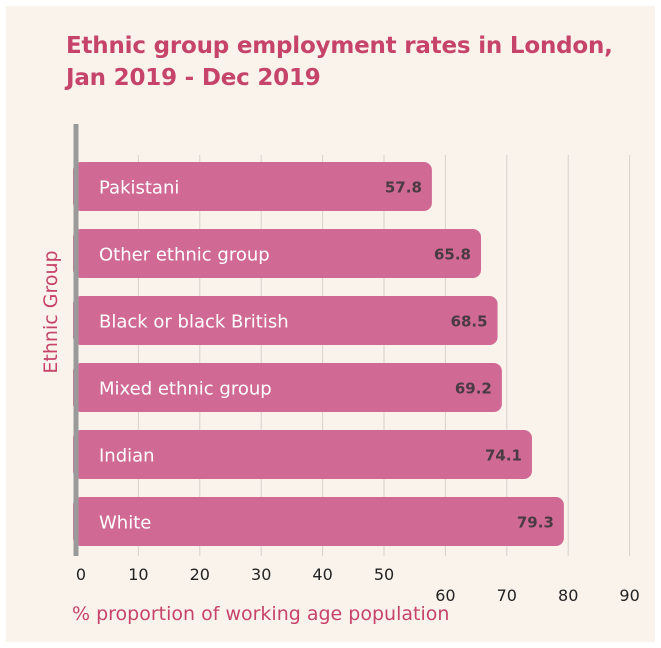  I want to click on x-tick-label: 0, so click(81, 574).